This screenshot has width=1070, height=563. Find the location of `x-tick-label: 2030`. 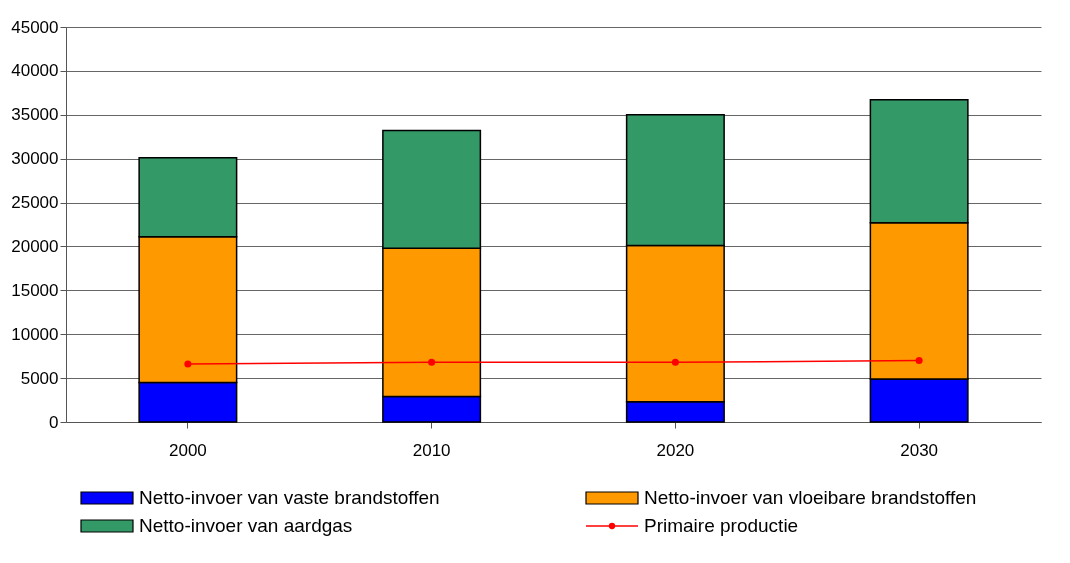

x-tick-label: 2030 is located at coordinates (919, 450).